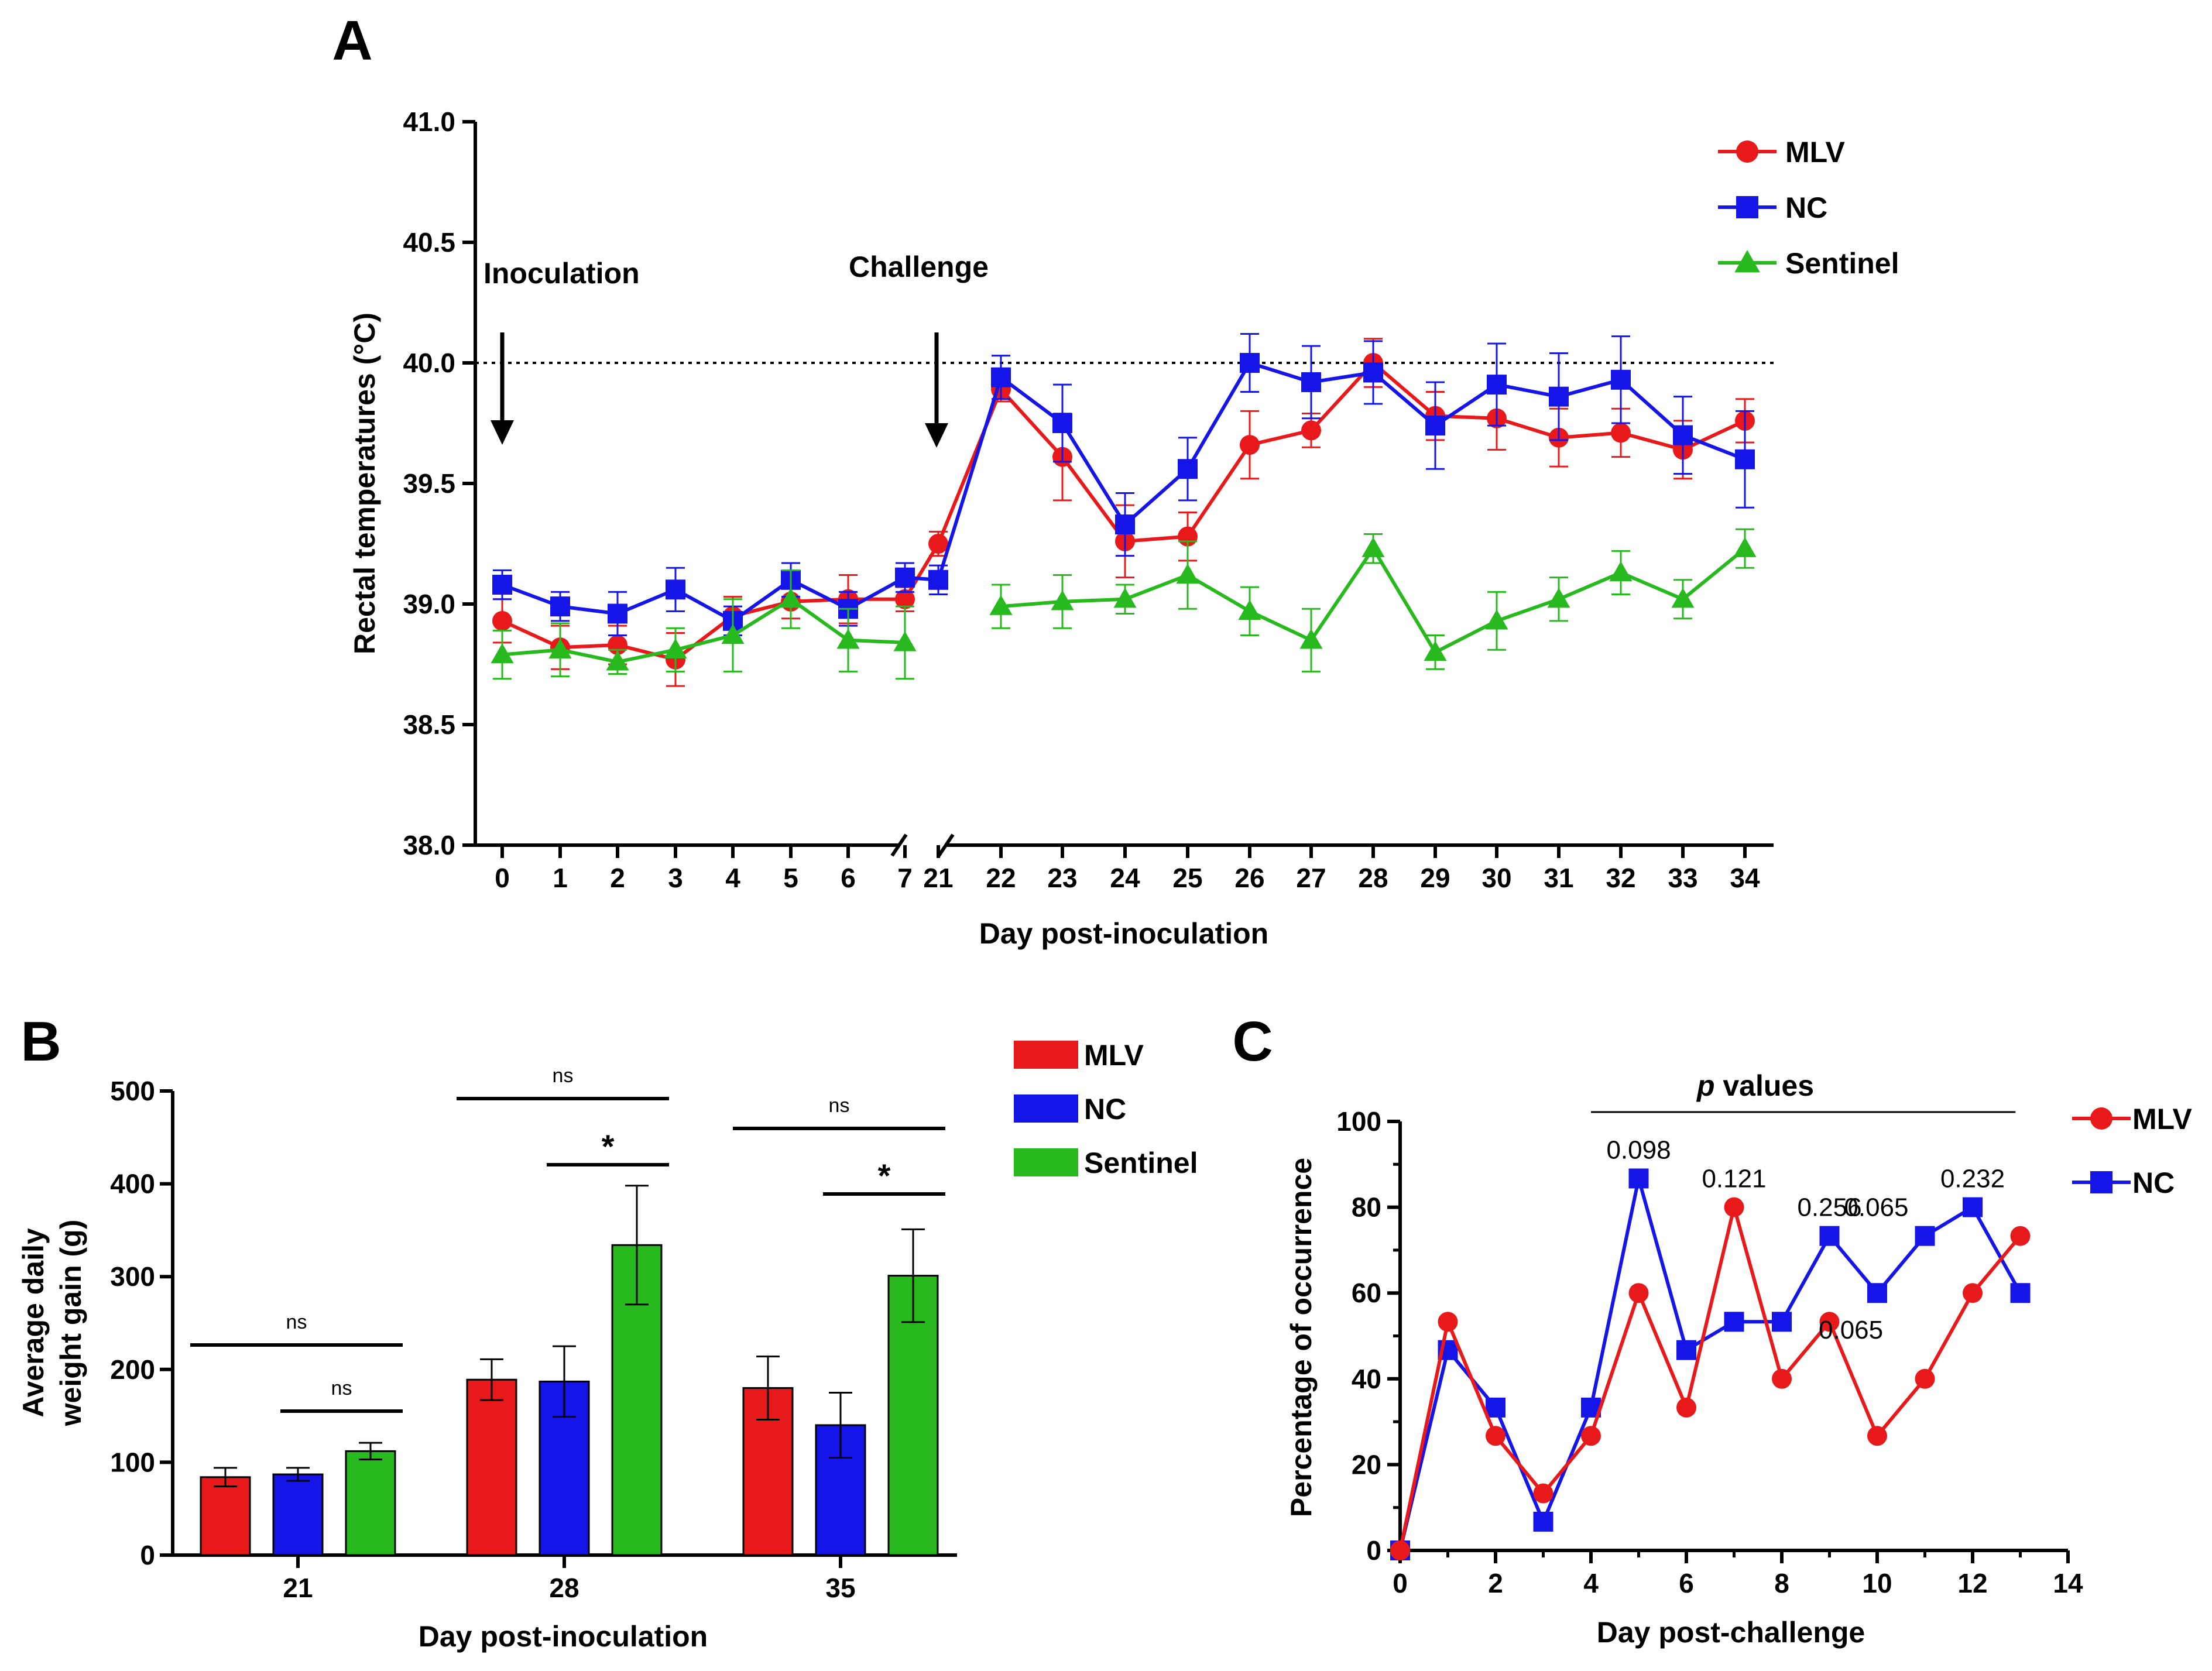 Image resolution: width=2212 pixels, height=1671 pixels. Describe the element at coordinates (919, 267) in the screenshot. I see `annotation-challenge: Challenge` at that location.